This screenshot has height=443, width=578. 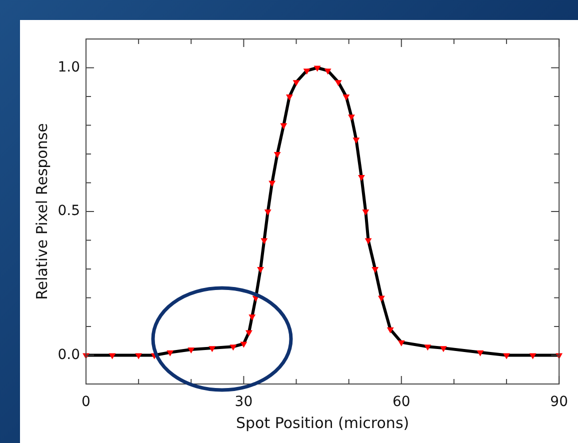 I want to click on y-tick-label: 1.0, so click(x=69, y=67).